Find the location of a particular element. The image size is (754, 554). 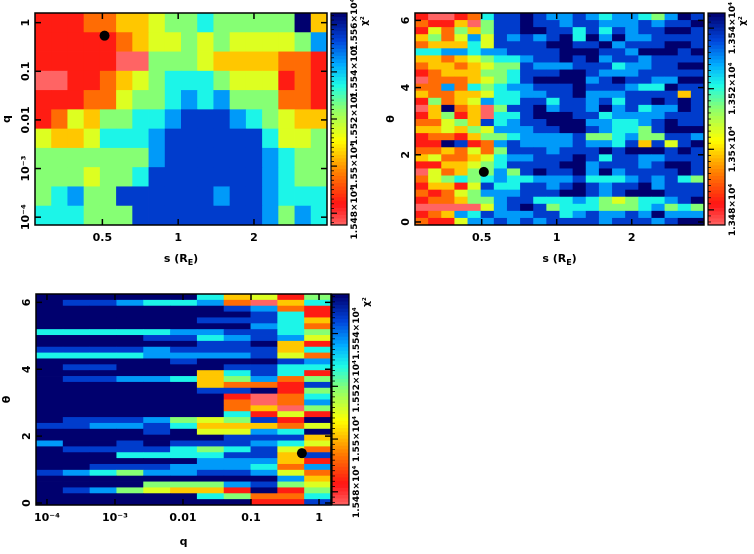

x-tick-label: 2 is located at coordinates (254, 237).